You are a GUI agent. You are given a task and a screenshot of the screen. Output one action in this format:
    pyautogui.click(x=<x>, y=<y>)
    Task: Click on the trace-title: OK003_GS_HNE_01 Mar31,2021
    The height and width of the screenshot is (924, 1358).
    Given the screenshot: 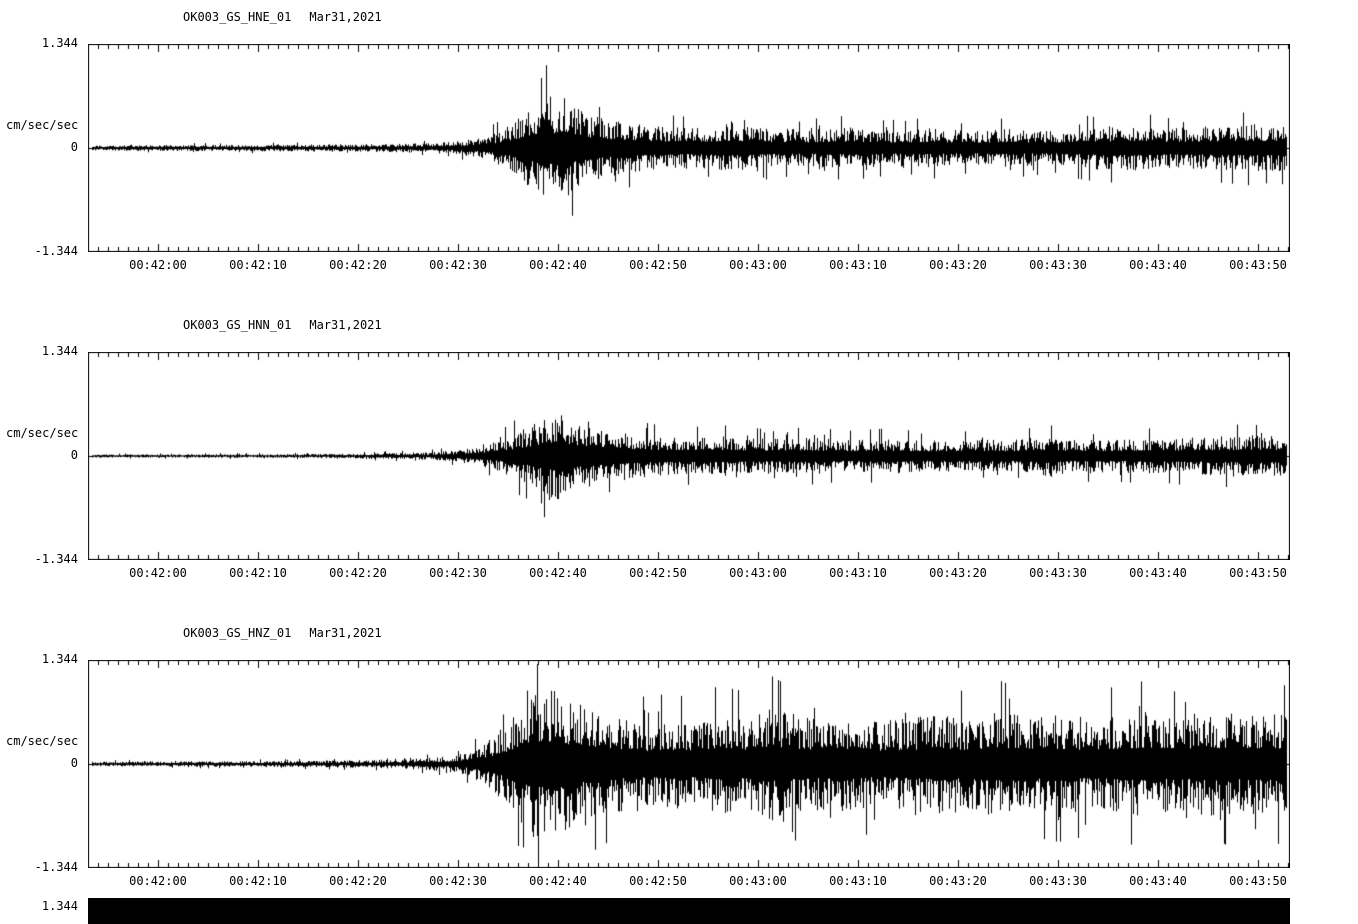 What is the action you would take?
    pyautogui.click(x=282, y=17)
    